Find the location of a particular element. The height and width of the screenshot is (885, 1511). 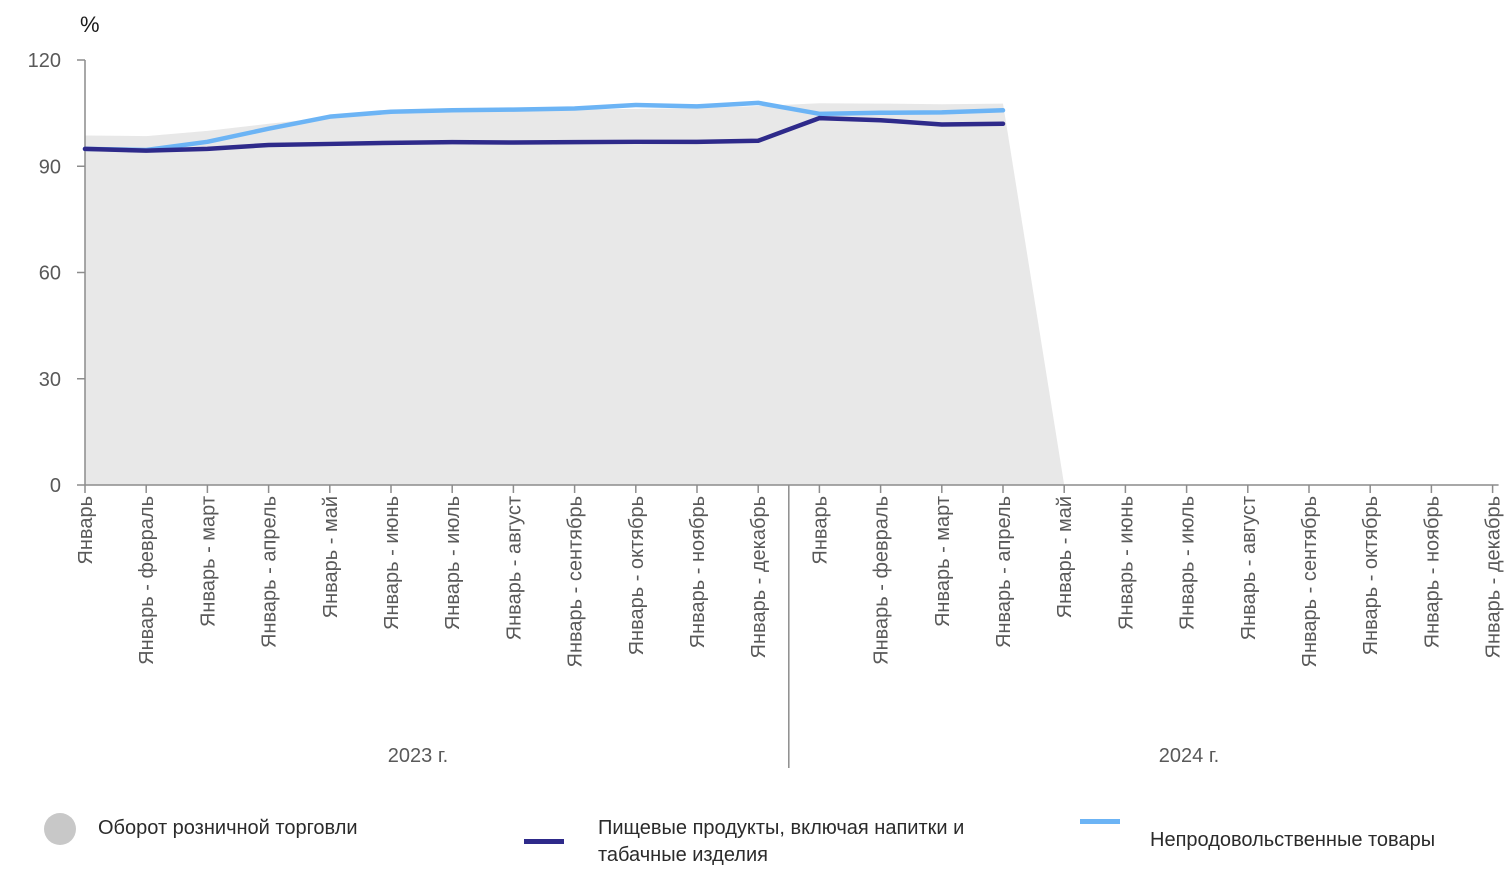

y-tick-label: 30 is located at coordinates (50, 380).